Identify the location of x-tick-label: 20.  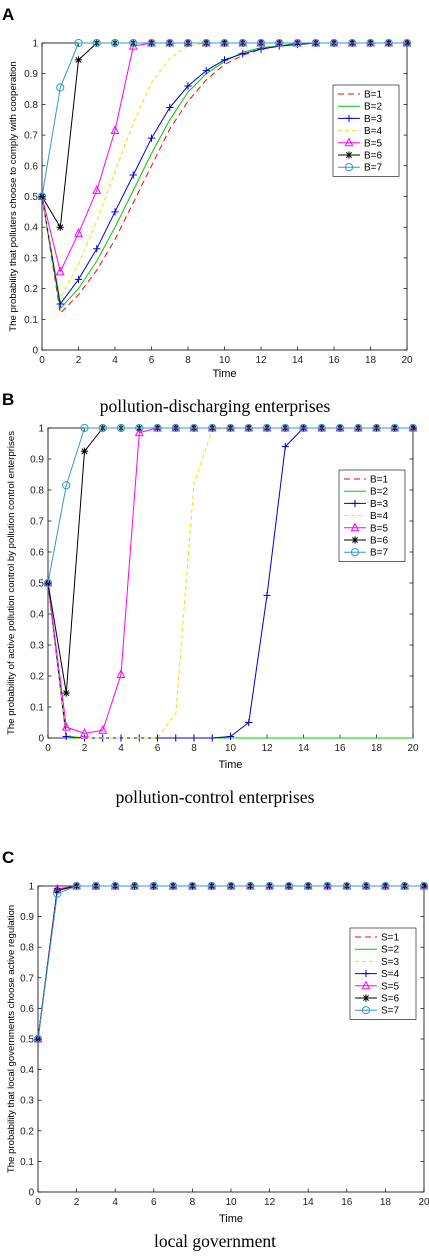
(423, 1202).